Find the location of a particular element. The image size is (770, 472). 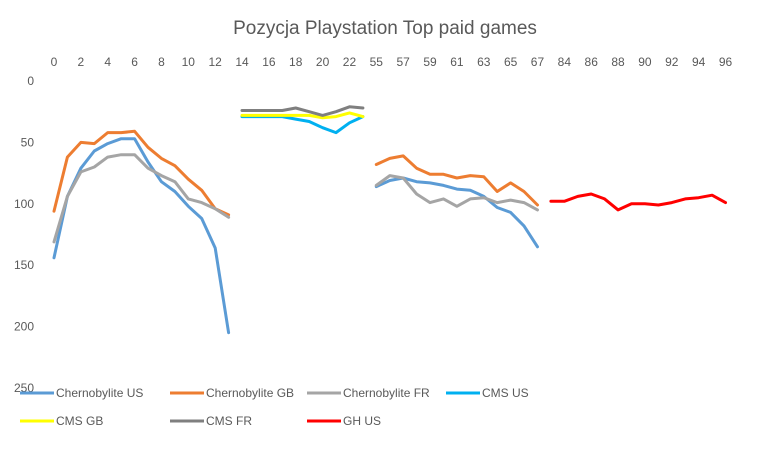

x-tick-label: 14 is located at coordinates (242, 62).